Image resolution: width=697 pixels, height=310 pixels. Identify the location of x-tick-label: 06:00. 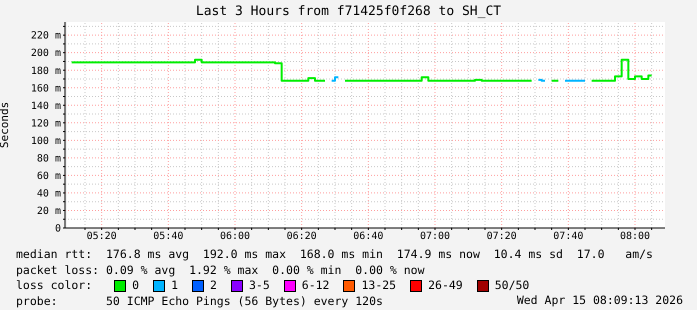
(235, 236).